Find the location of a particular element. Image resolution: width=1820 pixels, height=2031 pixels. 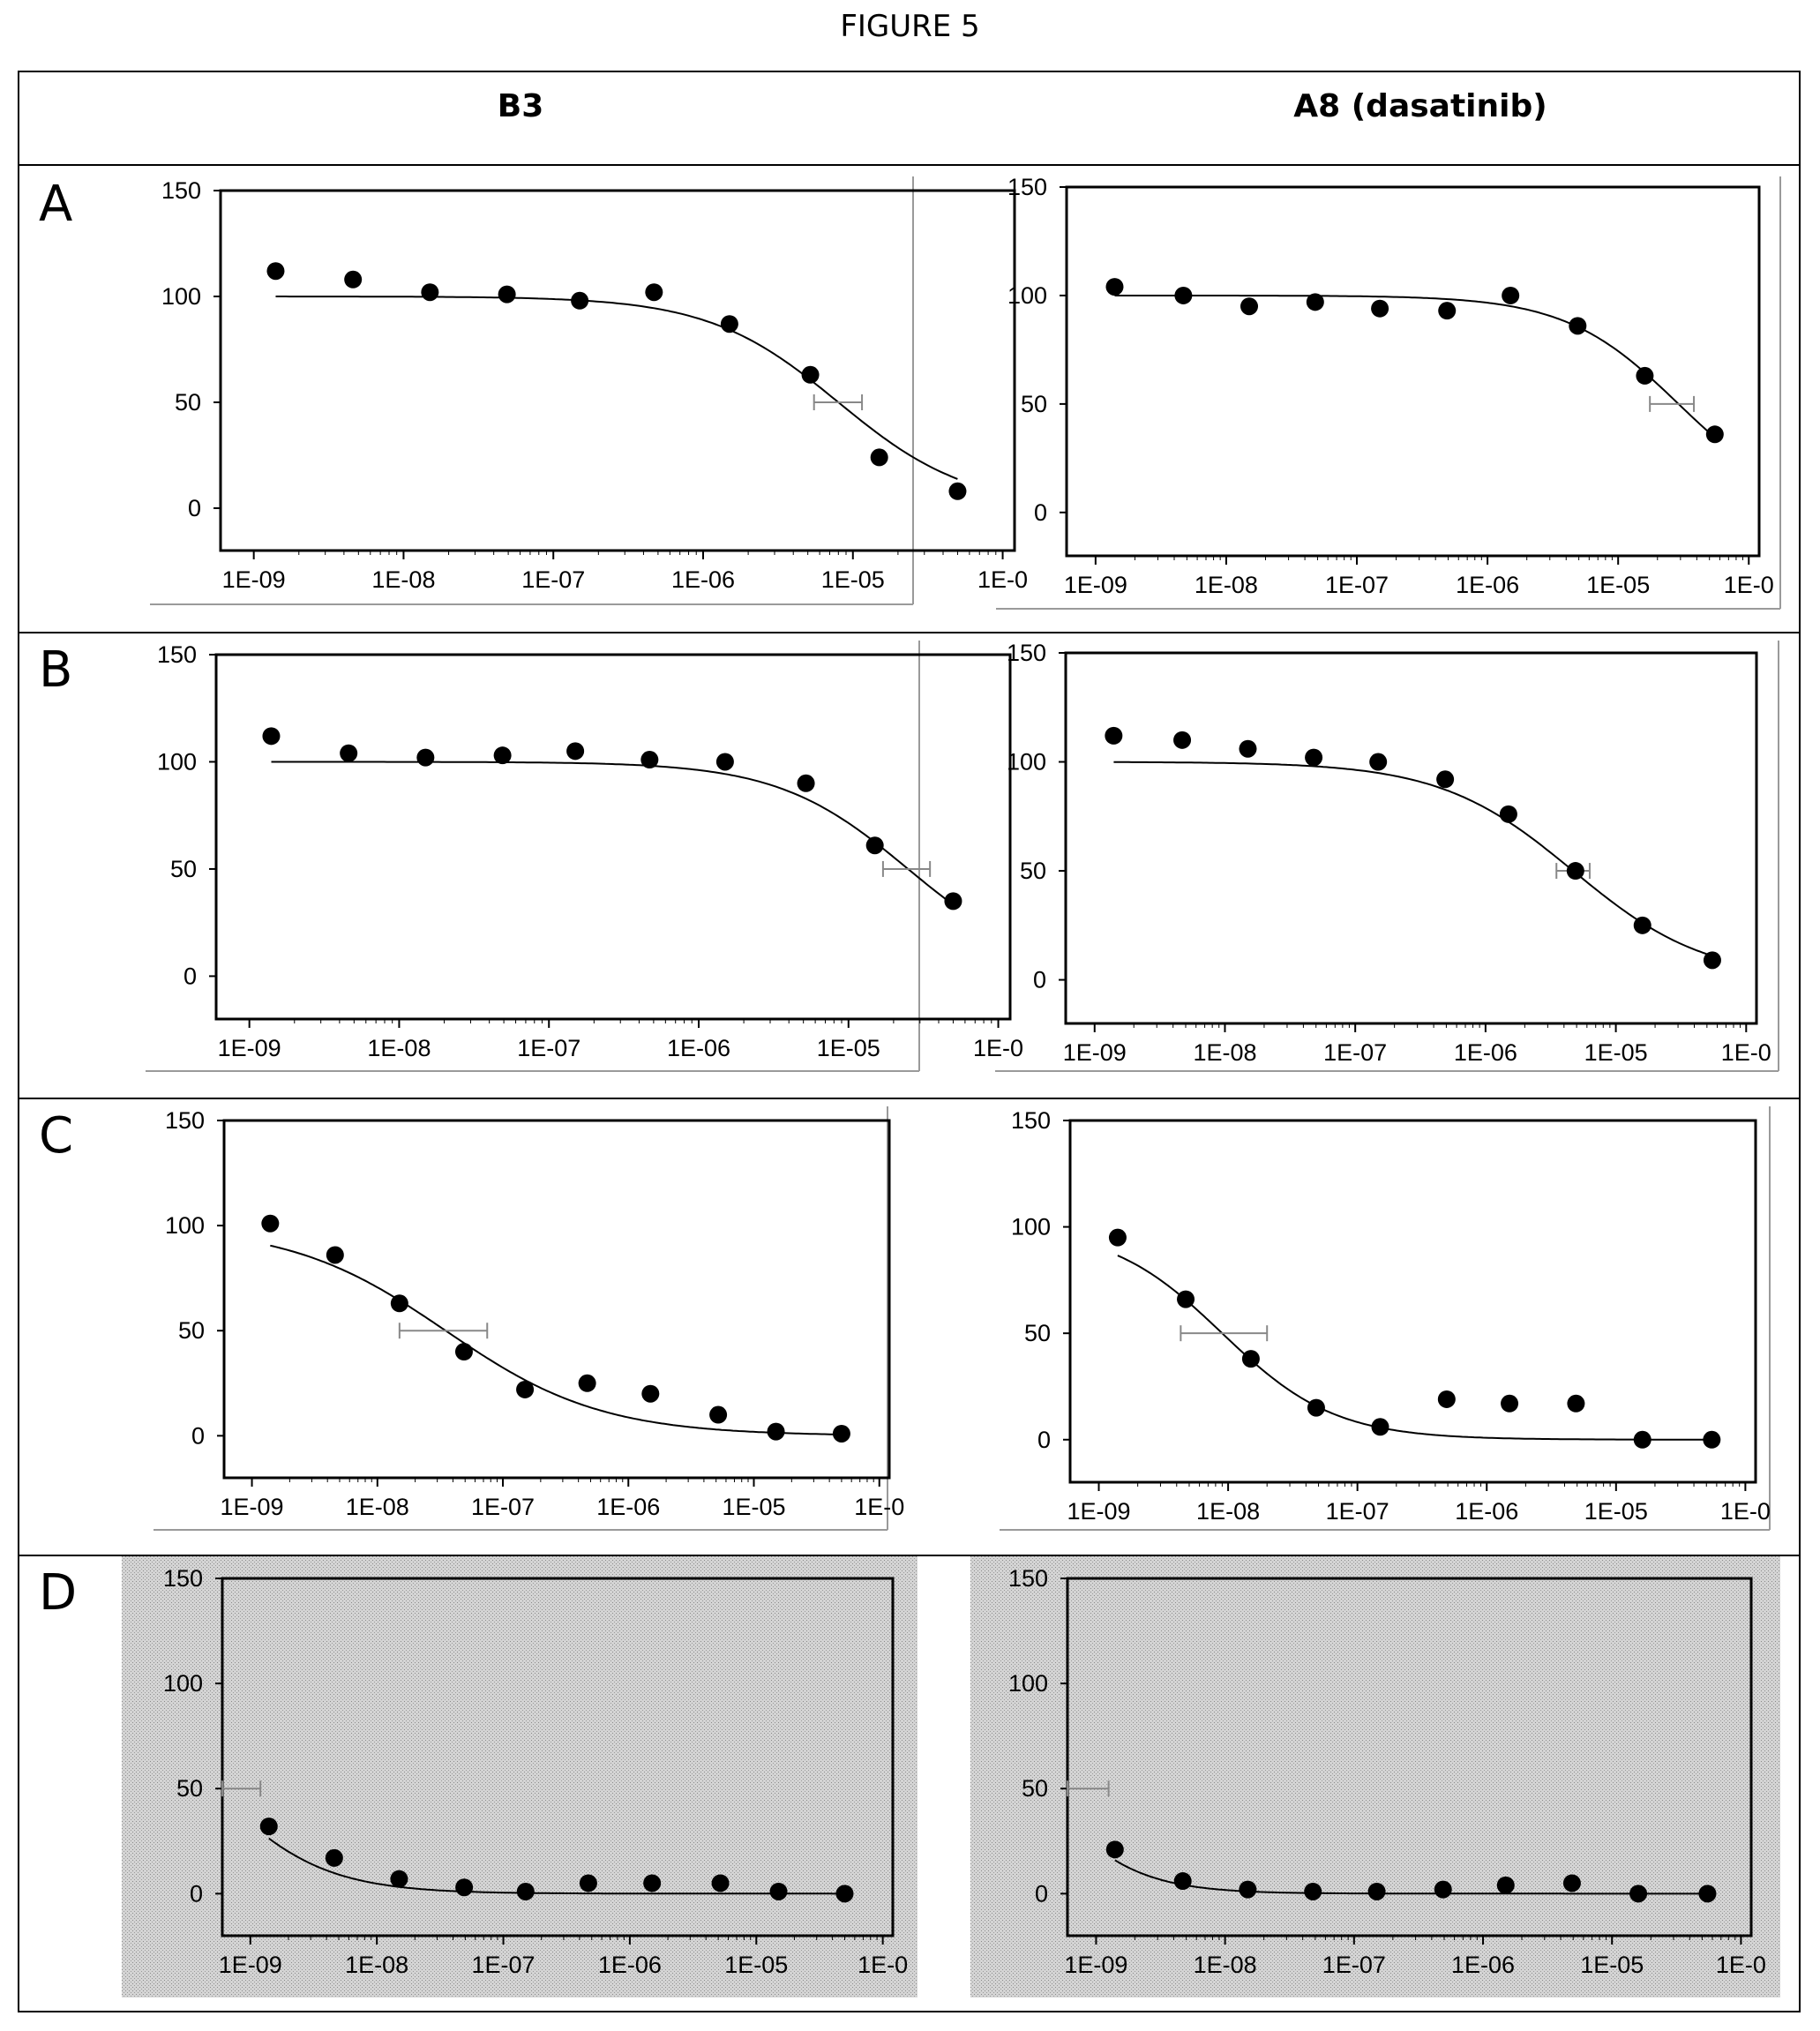

x-tick-label: 1E-05 is located at coordinates (753, 1507).